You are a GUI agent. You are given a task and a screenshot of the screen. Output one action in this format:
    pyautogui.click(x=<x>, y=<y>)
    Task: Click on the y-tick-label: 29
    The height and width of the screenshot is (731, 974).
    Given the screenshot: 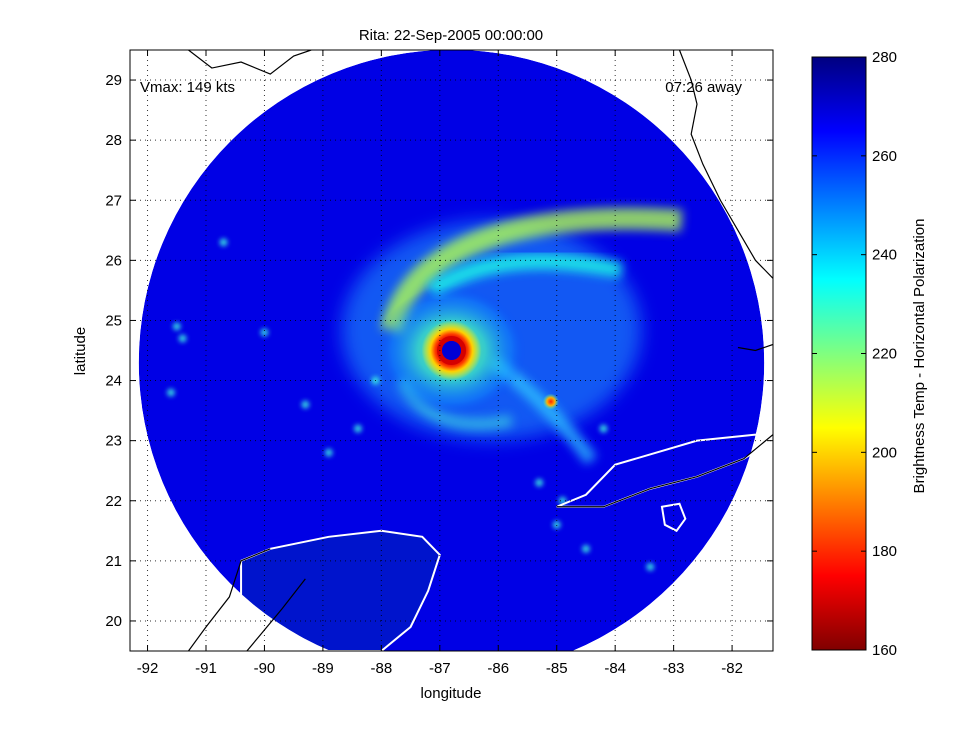 What is the action you would take?
    pyautogui.click(x=113, y=80)
    